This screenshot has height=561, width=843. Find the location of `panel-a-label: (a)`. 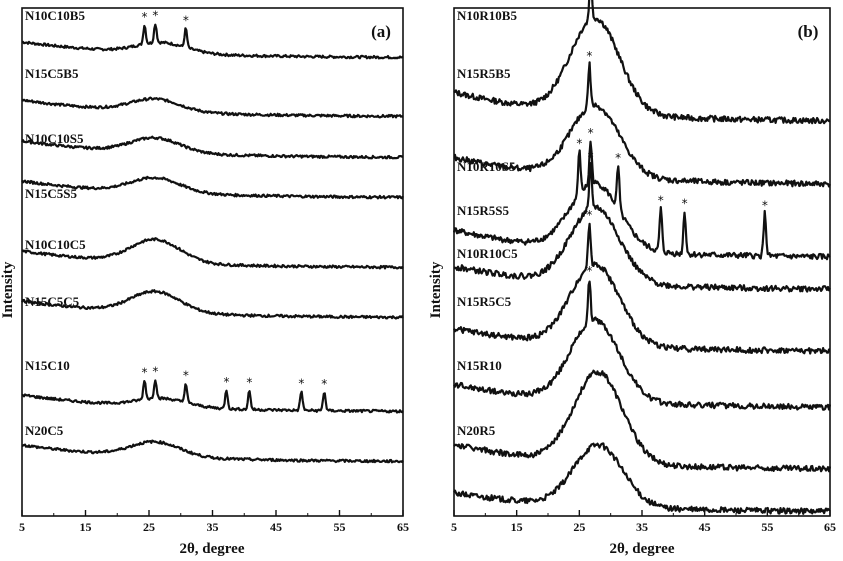

panel-a-label: (a) is located at coordinates (381, 31).